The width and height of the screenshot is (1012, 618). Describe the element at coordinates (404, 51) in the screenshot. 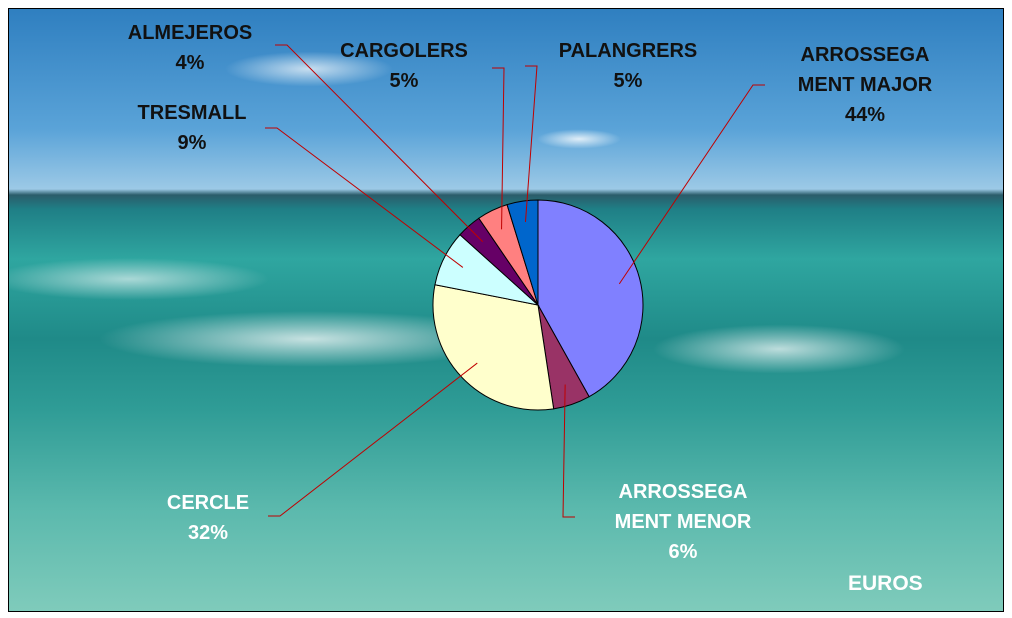

I see `category-label: CARGOLERS` at that location.